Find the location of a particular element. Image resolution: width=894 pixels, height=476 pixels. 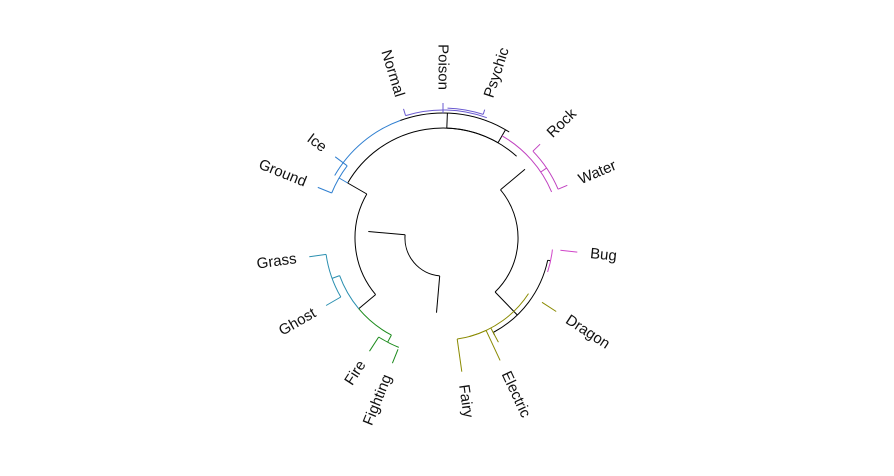

leaf-tip-fighting is located at coordinates (395, 356).